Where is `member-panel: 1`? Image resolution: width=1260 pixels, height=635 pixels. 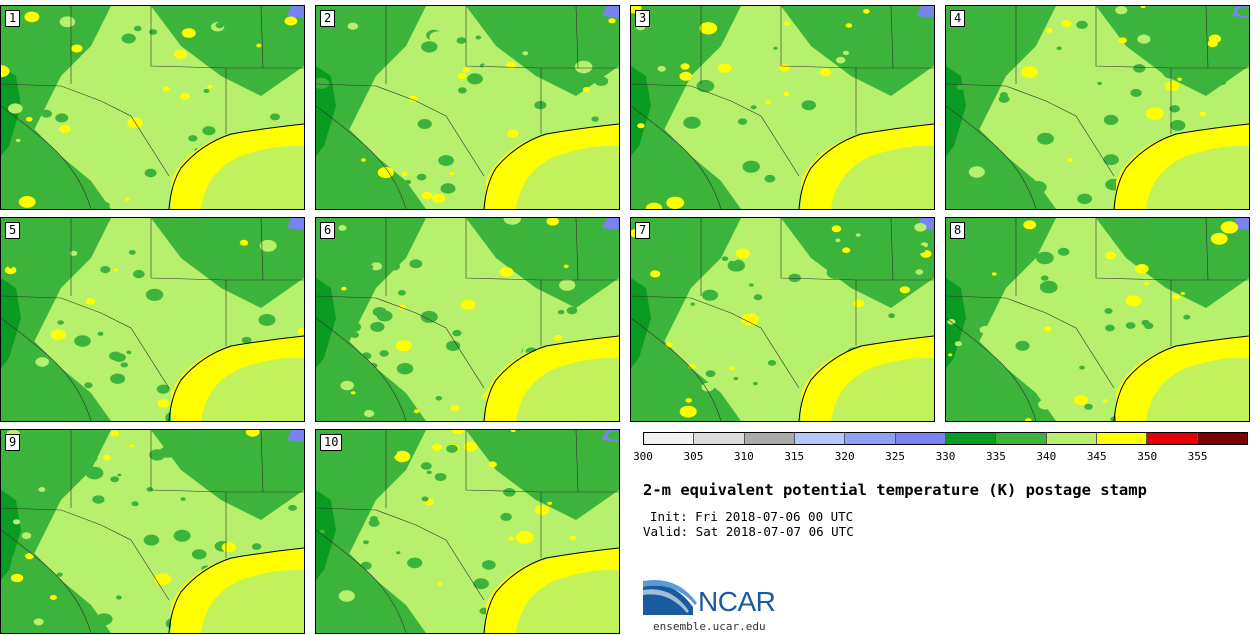
member-panel: 1 is located at coordinates (152, 107).